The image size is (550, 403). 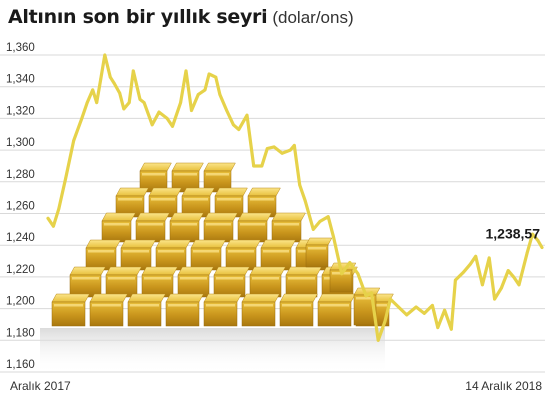 I want to click on y-tick-label: 1,300, so click(x=20, y=143).